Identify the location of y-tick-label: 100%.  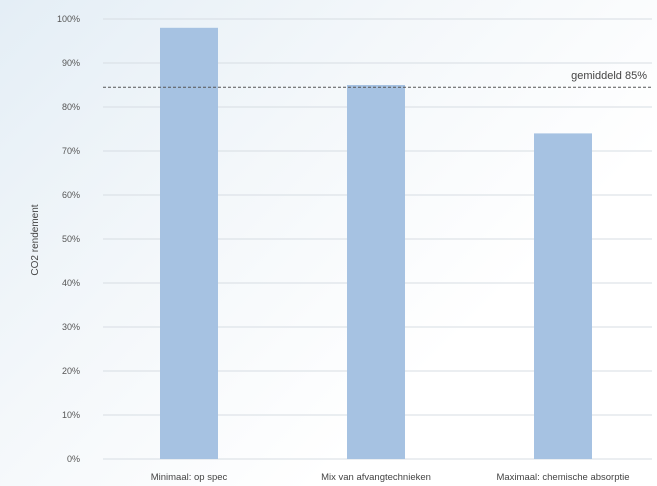
(68, 19).